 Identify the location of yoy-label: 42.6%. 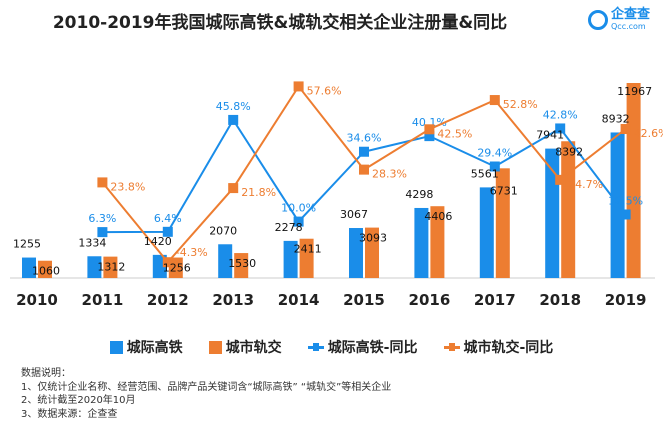
(648, 133).